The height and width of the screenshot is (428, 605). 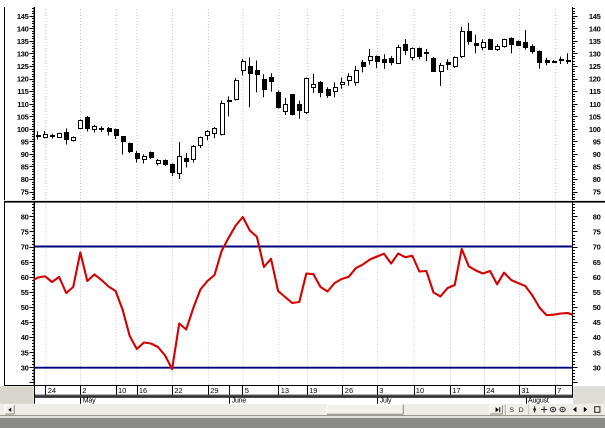 What do you see at coordinates (313, 390) in the screenshot?
I see `svg-text: 19` at bounding box center [313, 390].